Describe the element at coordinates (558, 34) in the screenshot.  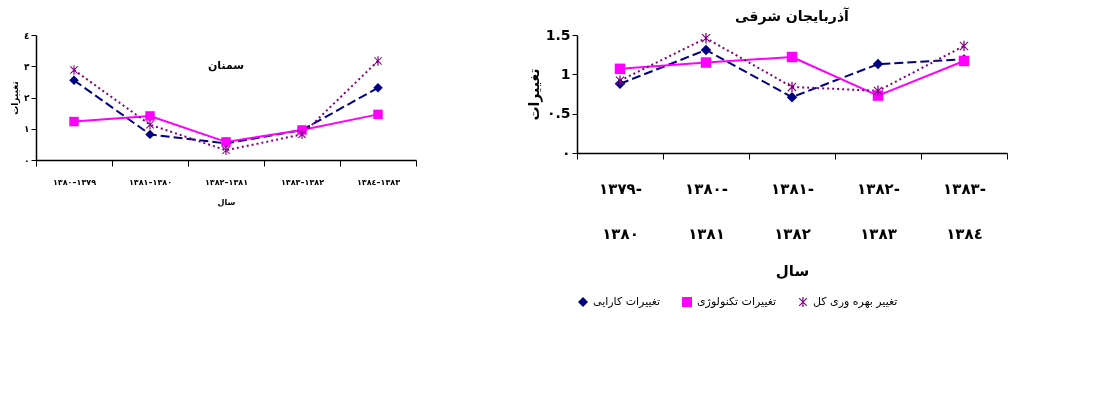
I see `y-tick-label: 1.5` at that location.